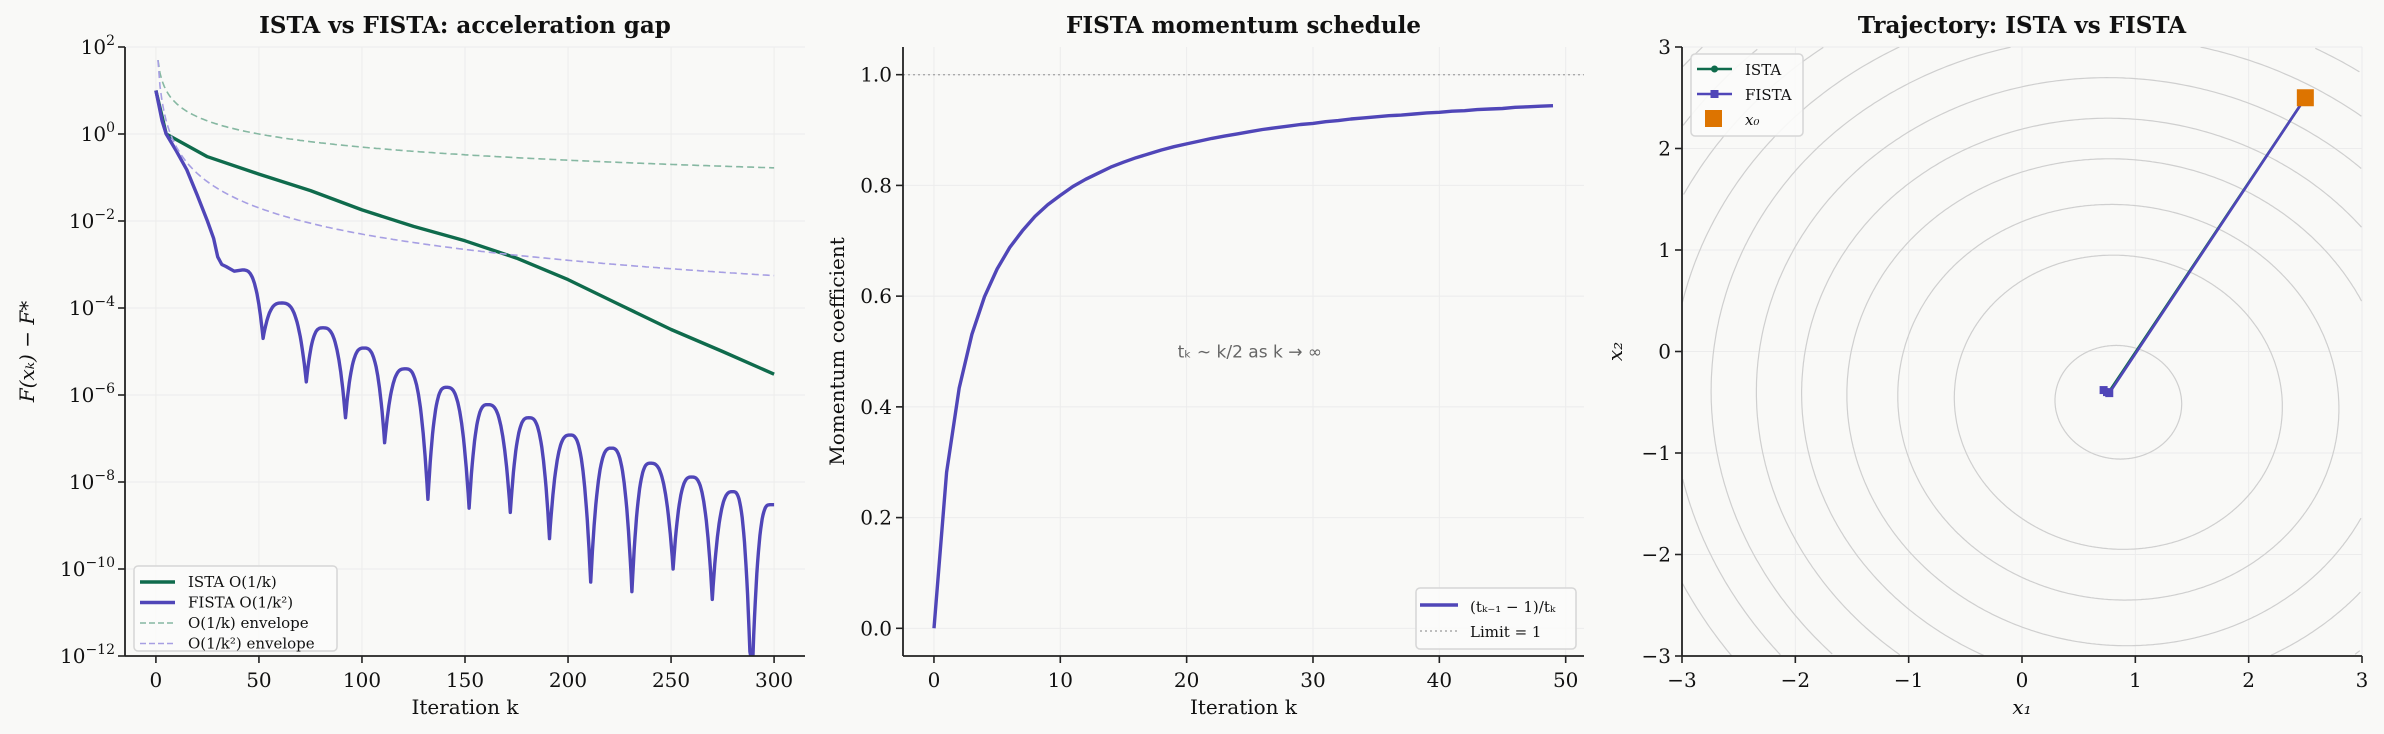 Image resolution: width=2384 pixels, height=734 pixels. Describe the element at coordinates (876, 407) in the screenshot. I see `y-tick-label: 0.4` at that location.